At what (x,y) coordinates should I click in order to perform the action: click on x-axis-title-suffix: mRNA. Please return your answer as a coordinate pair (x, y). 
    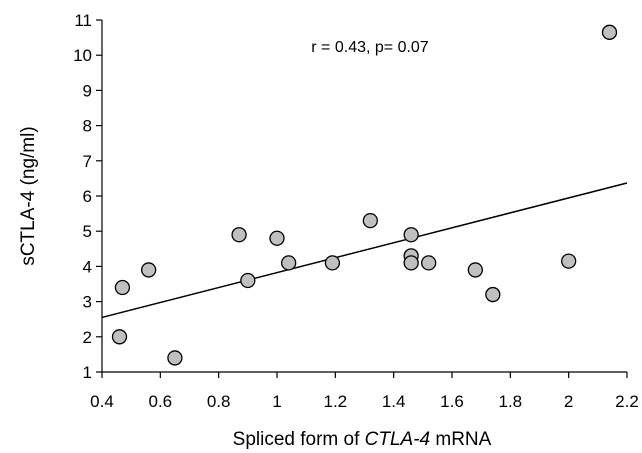
    Looking at the image, I should click on (461, 439).